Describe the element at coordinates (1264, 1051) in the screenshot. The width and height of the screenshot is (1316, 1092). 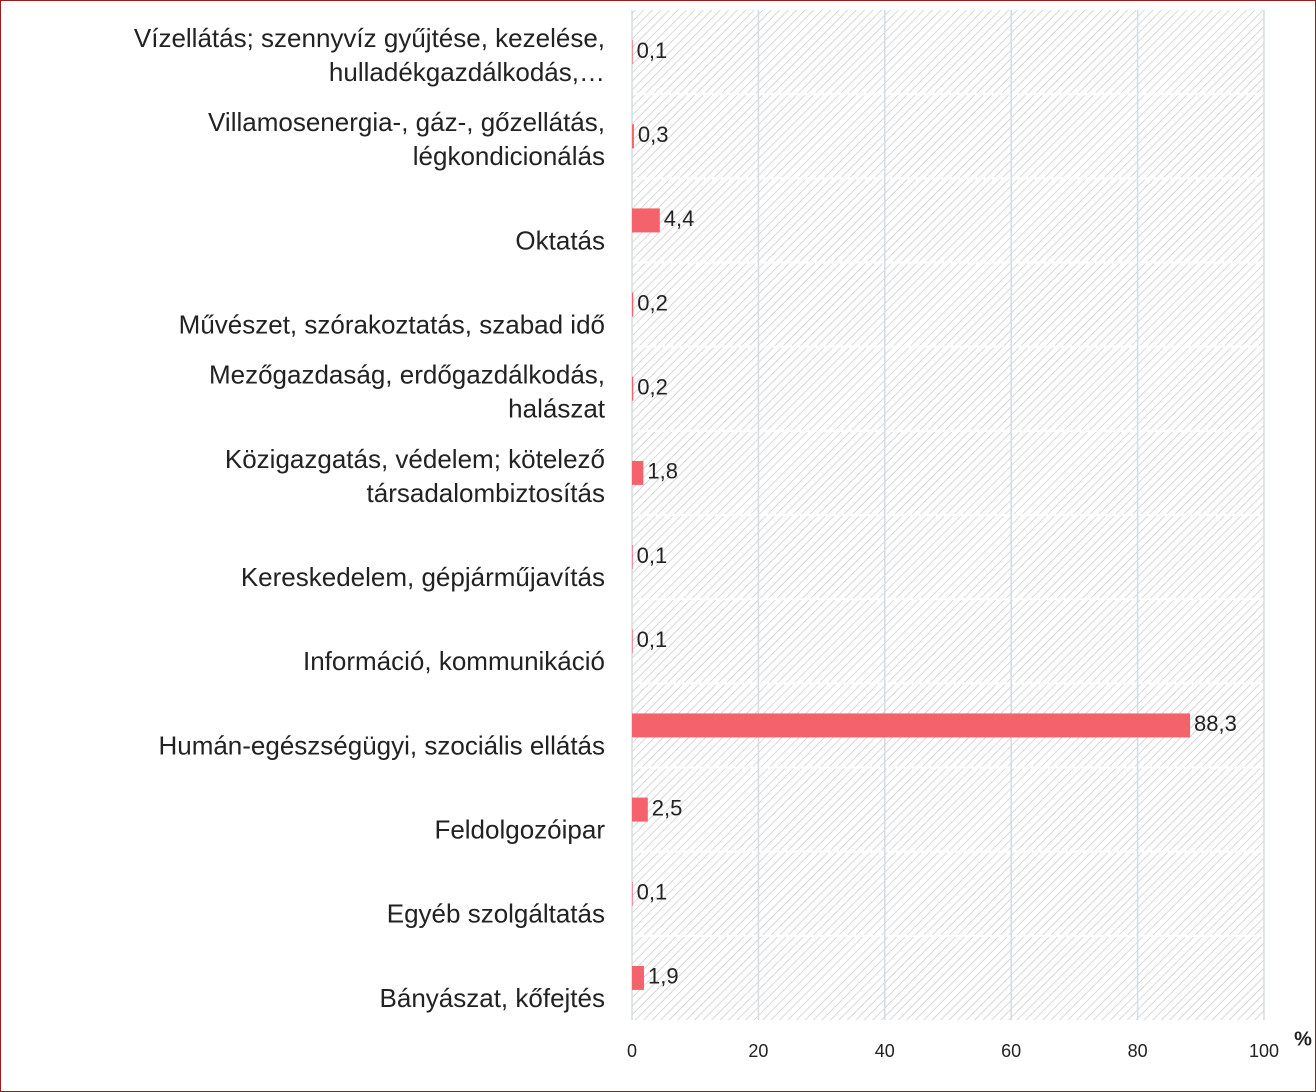
I see `x-tick-label: 100` at that location.